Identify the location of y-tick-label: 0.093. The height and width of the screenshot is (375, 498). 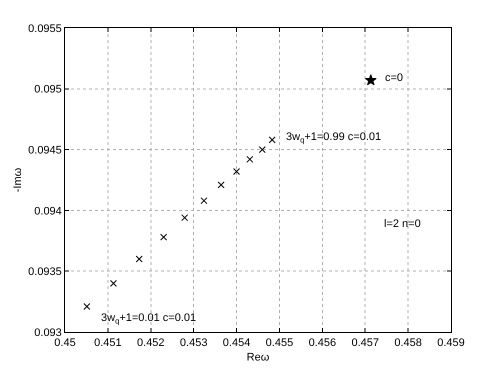
(48, 332).